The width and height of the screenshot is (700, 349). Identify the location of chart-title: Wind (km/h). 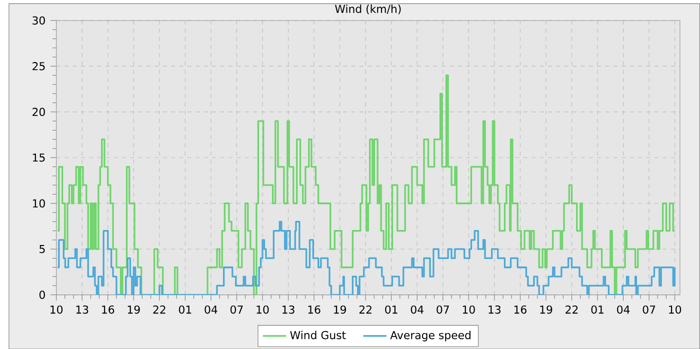
(368, 9).